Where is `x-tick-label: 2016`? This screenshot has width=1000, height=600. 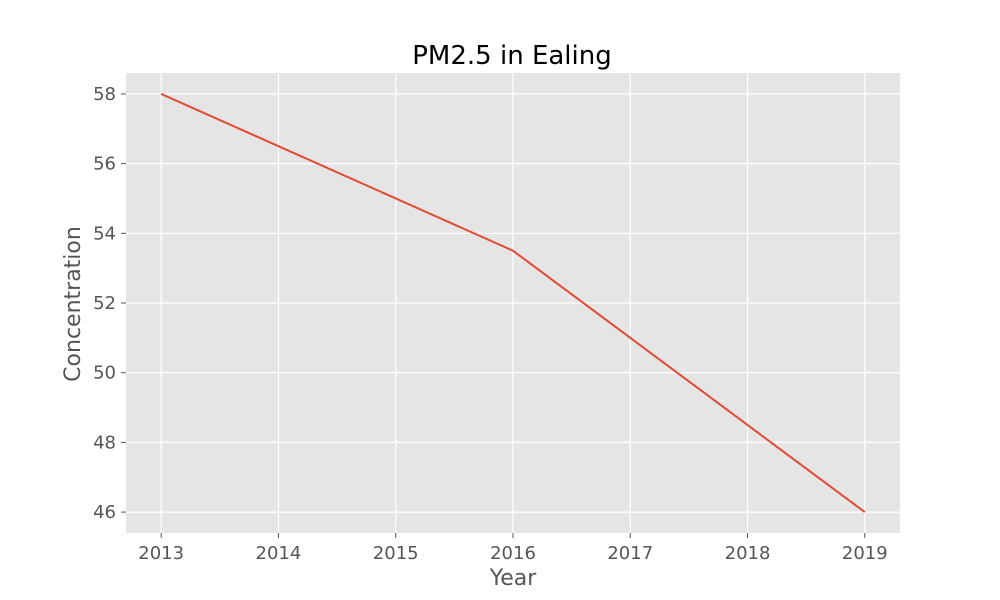
x-tick-label: 2016 is located at coordinates (513, 553).